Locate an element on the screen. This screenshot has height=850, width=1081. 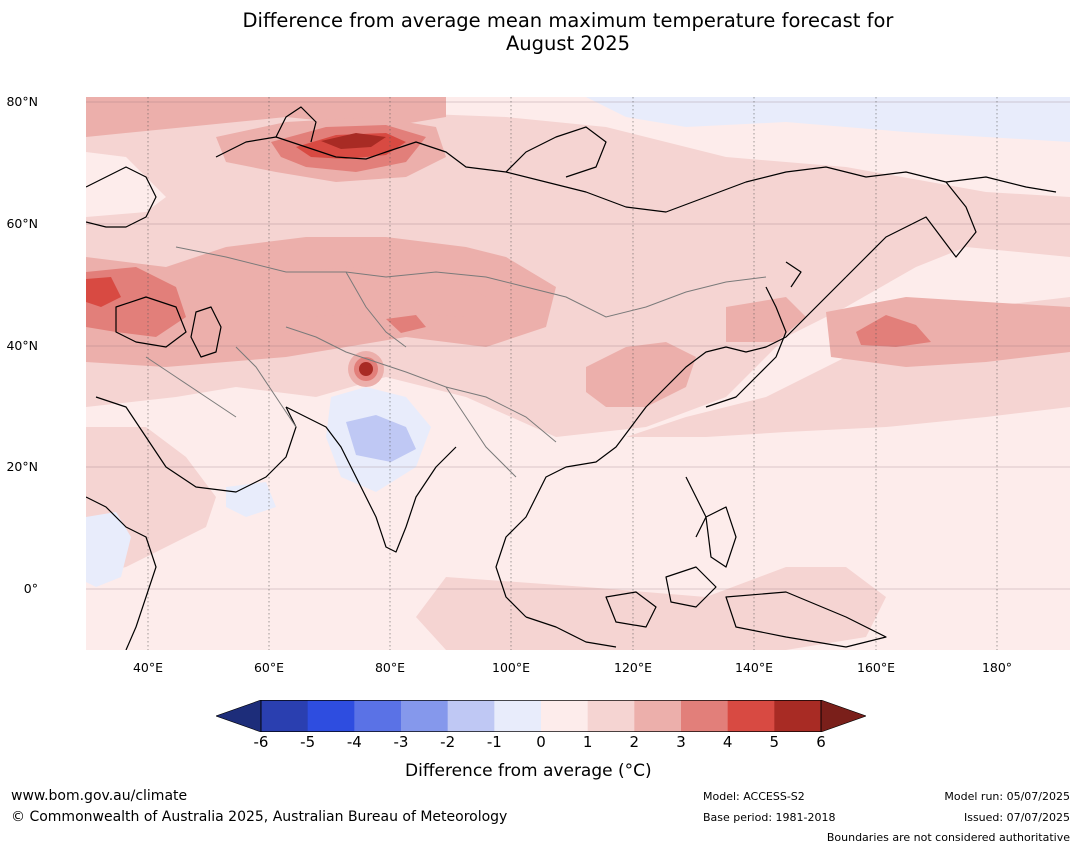
lon-label-60e: 60°E is located at coordinates (269, 667).